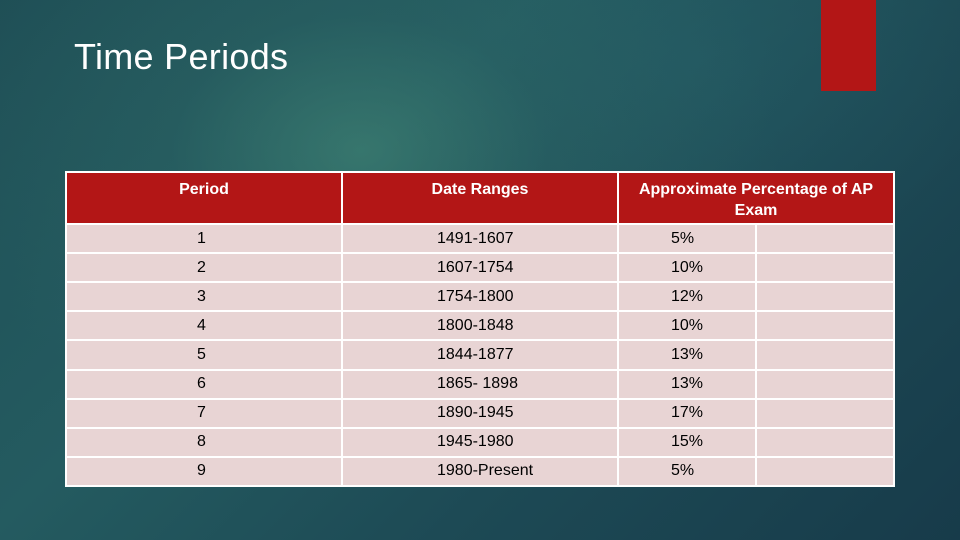 The width and height of the screenshot is (960, 540). What do you see at coordinates (687, 297) in the screenshot?
I see `cell-percentage: 12%` at bounding box center [687, 297].